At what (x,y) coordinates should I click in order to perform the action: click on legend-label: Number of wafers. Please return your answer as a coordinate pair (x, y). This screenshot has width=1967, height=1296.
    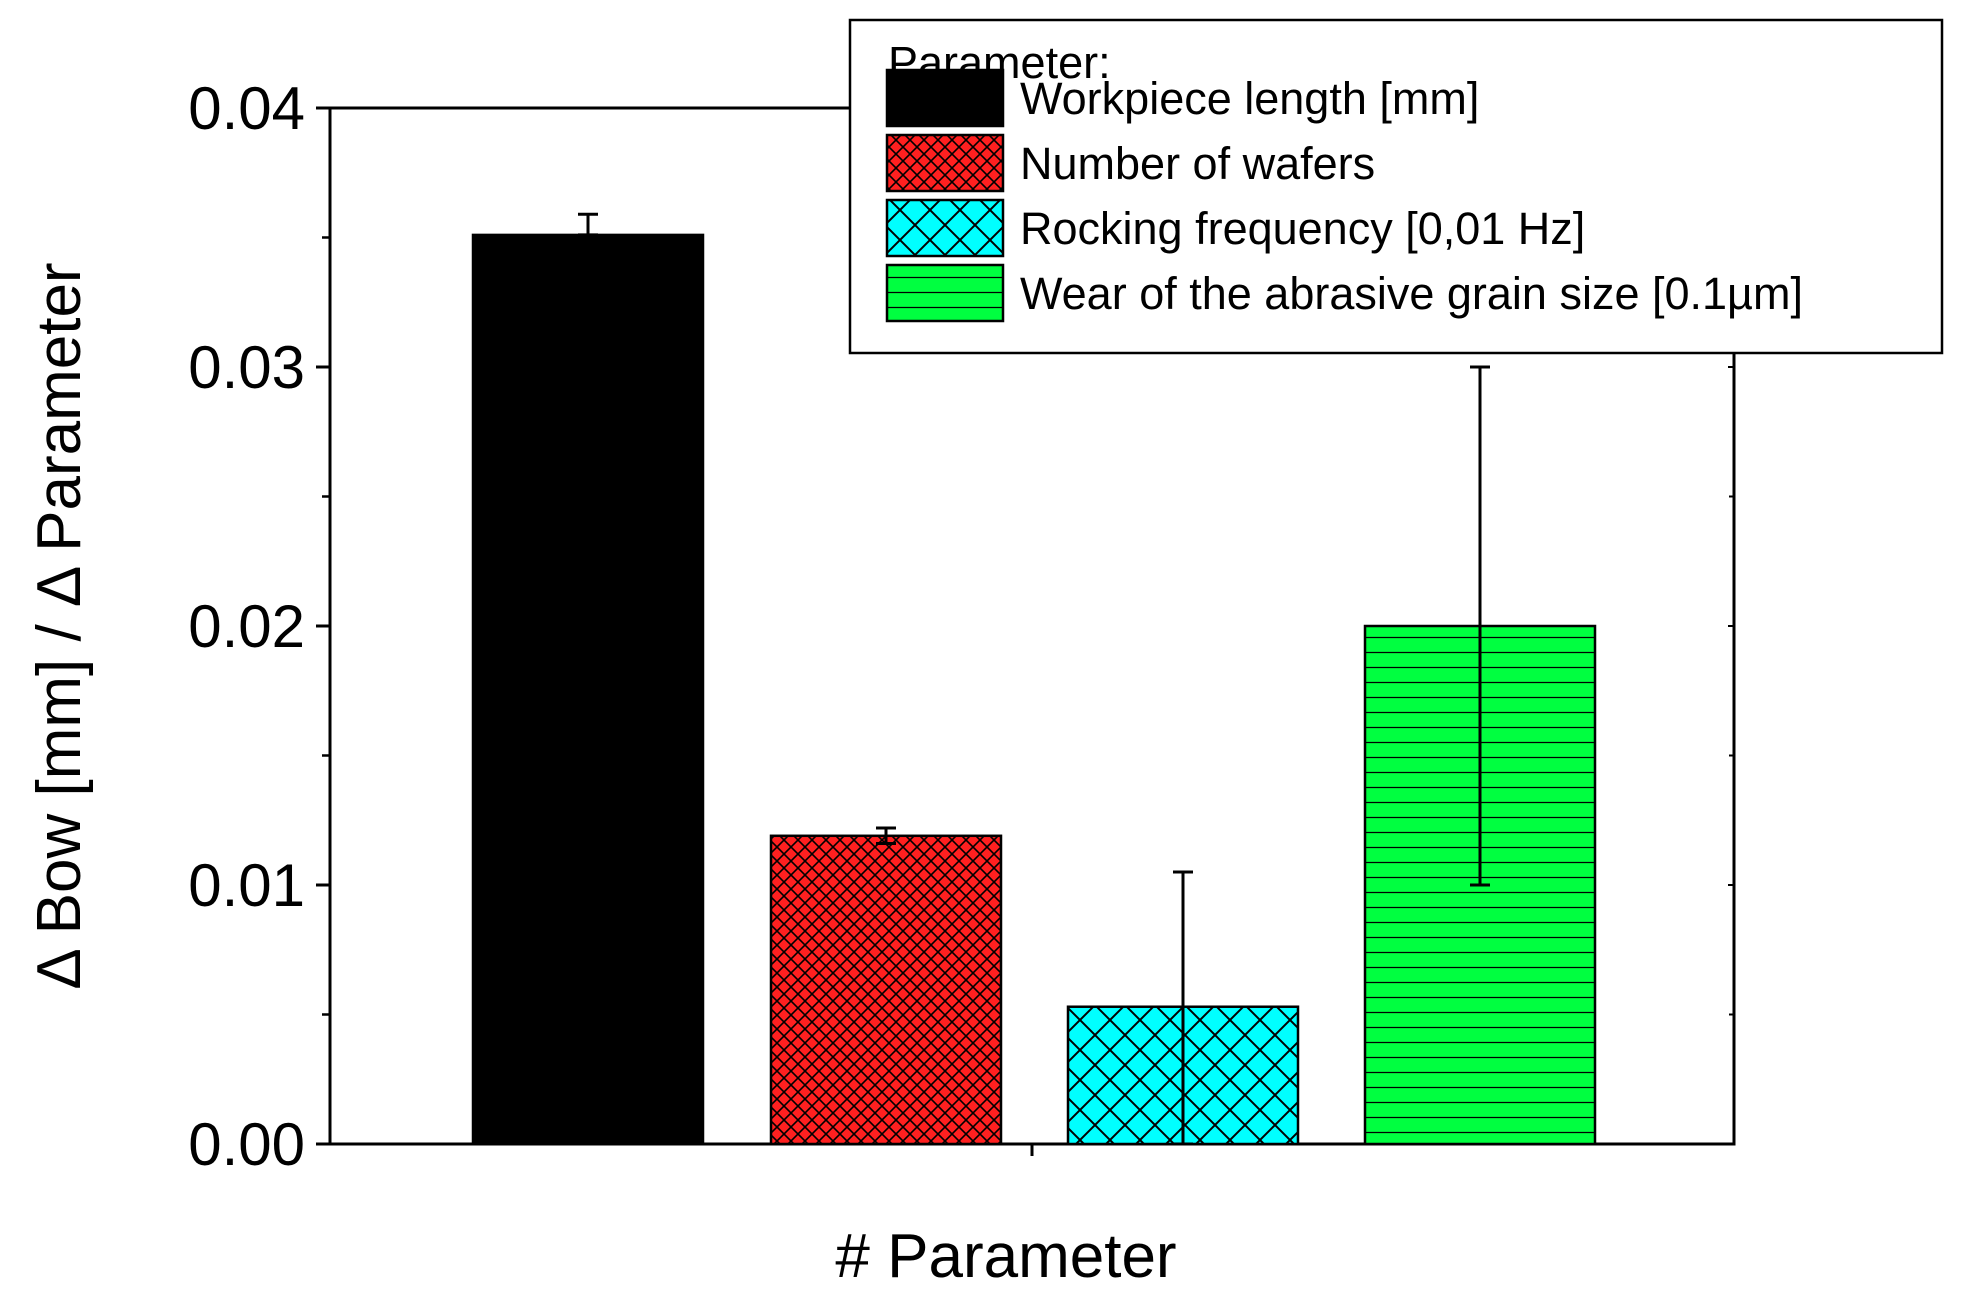
    Looking at the image, I should click on (1197, 163).